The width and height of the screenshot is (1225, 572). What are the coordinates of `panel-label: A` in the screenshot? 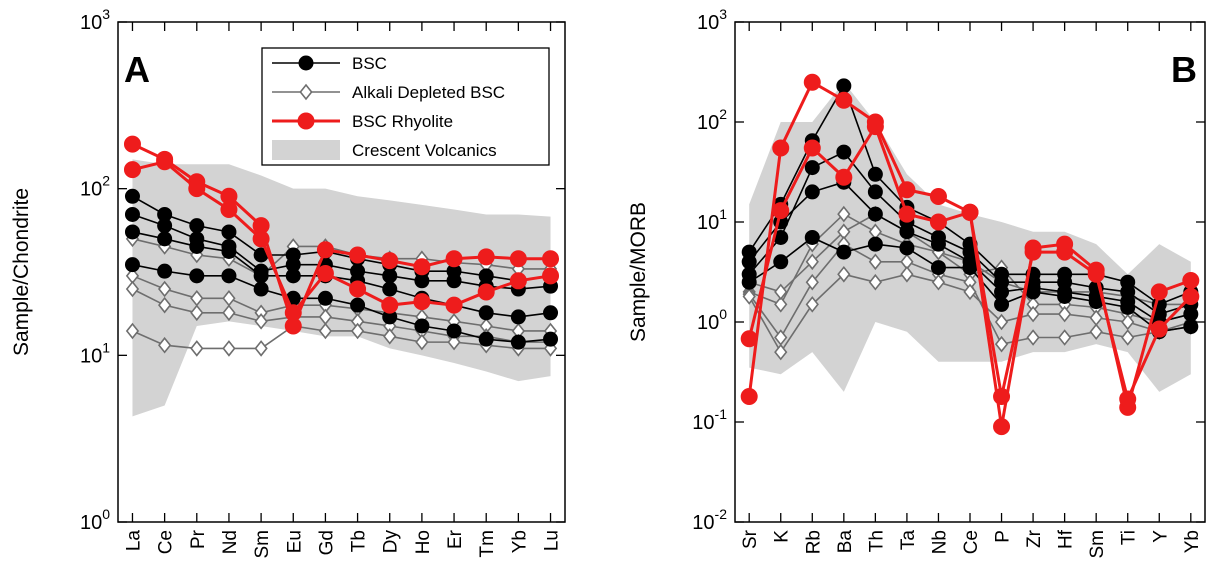 It's located at (137, 69).